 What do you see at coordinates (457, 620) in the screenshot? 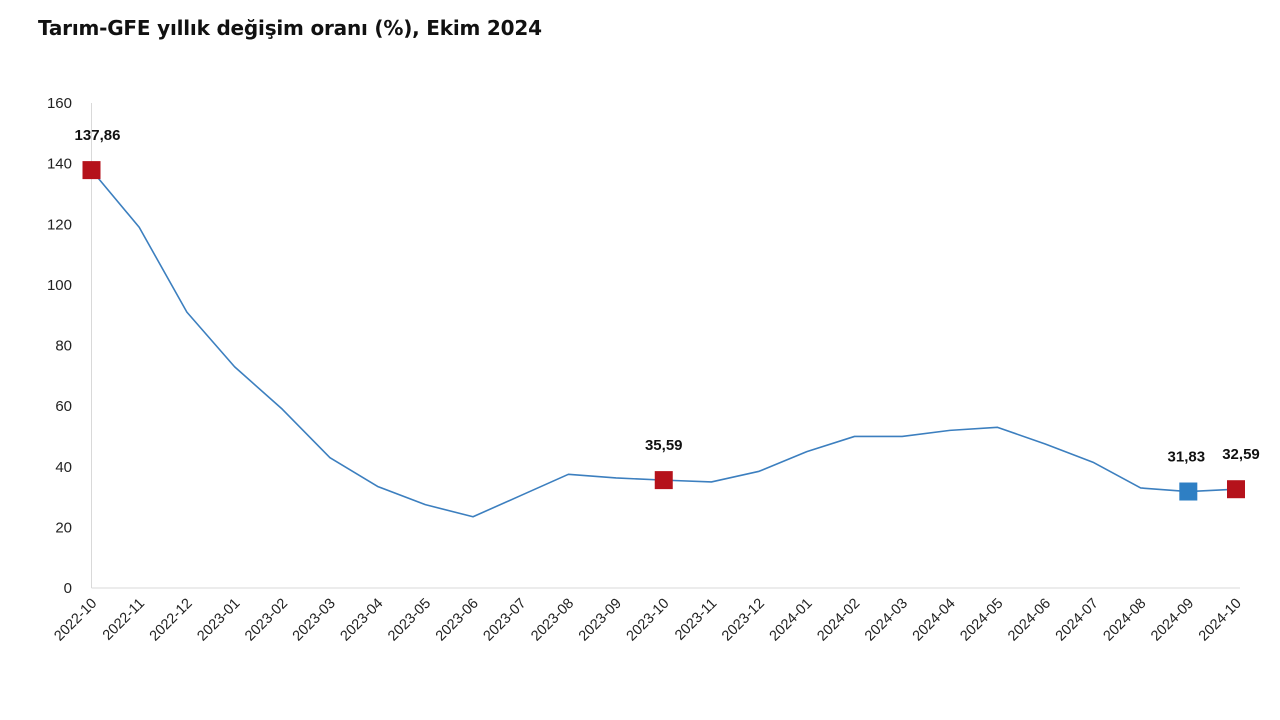
I see `x-tick-label: 2023-06` at bounding box center [457, 620].